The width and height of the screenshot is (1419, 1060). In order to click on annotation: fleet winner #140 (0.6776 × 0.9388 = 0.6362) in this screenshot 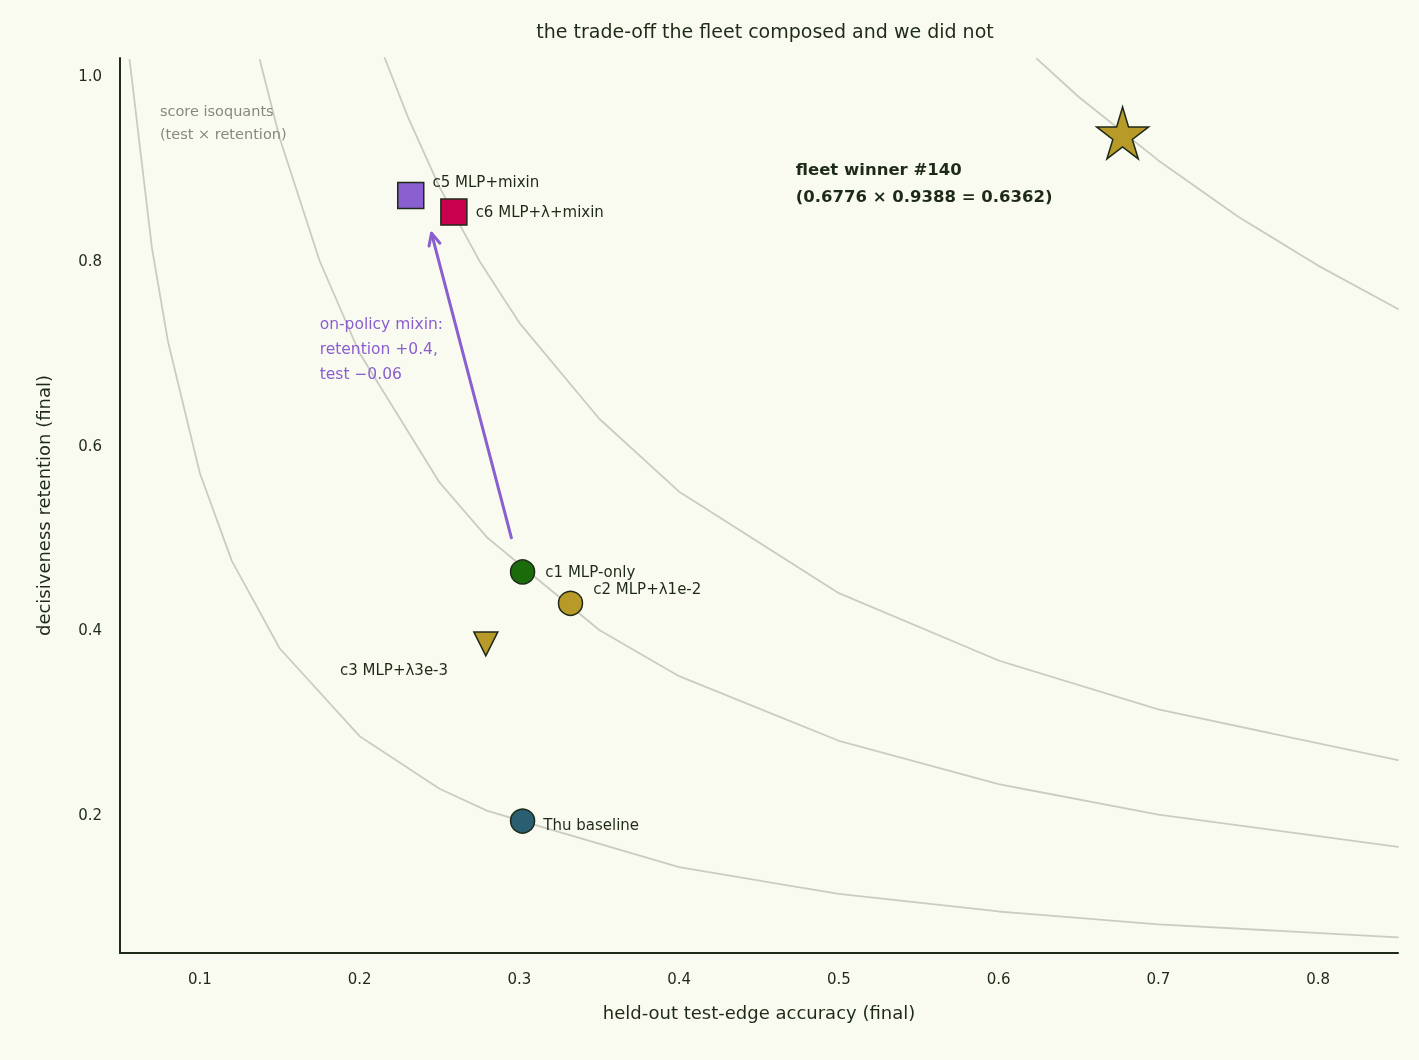, I will do `click(924, 183)`.